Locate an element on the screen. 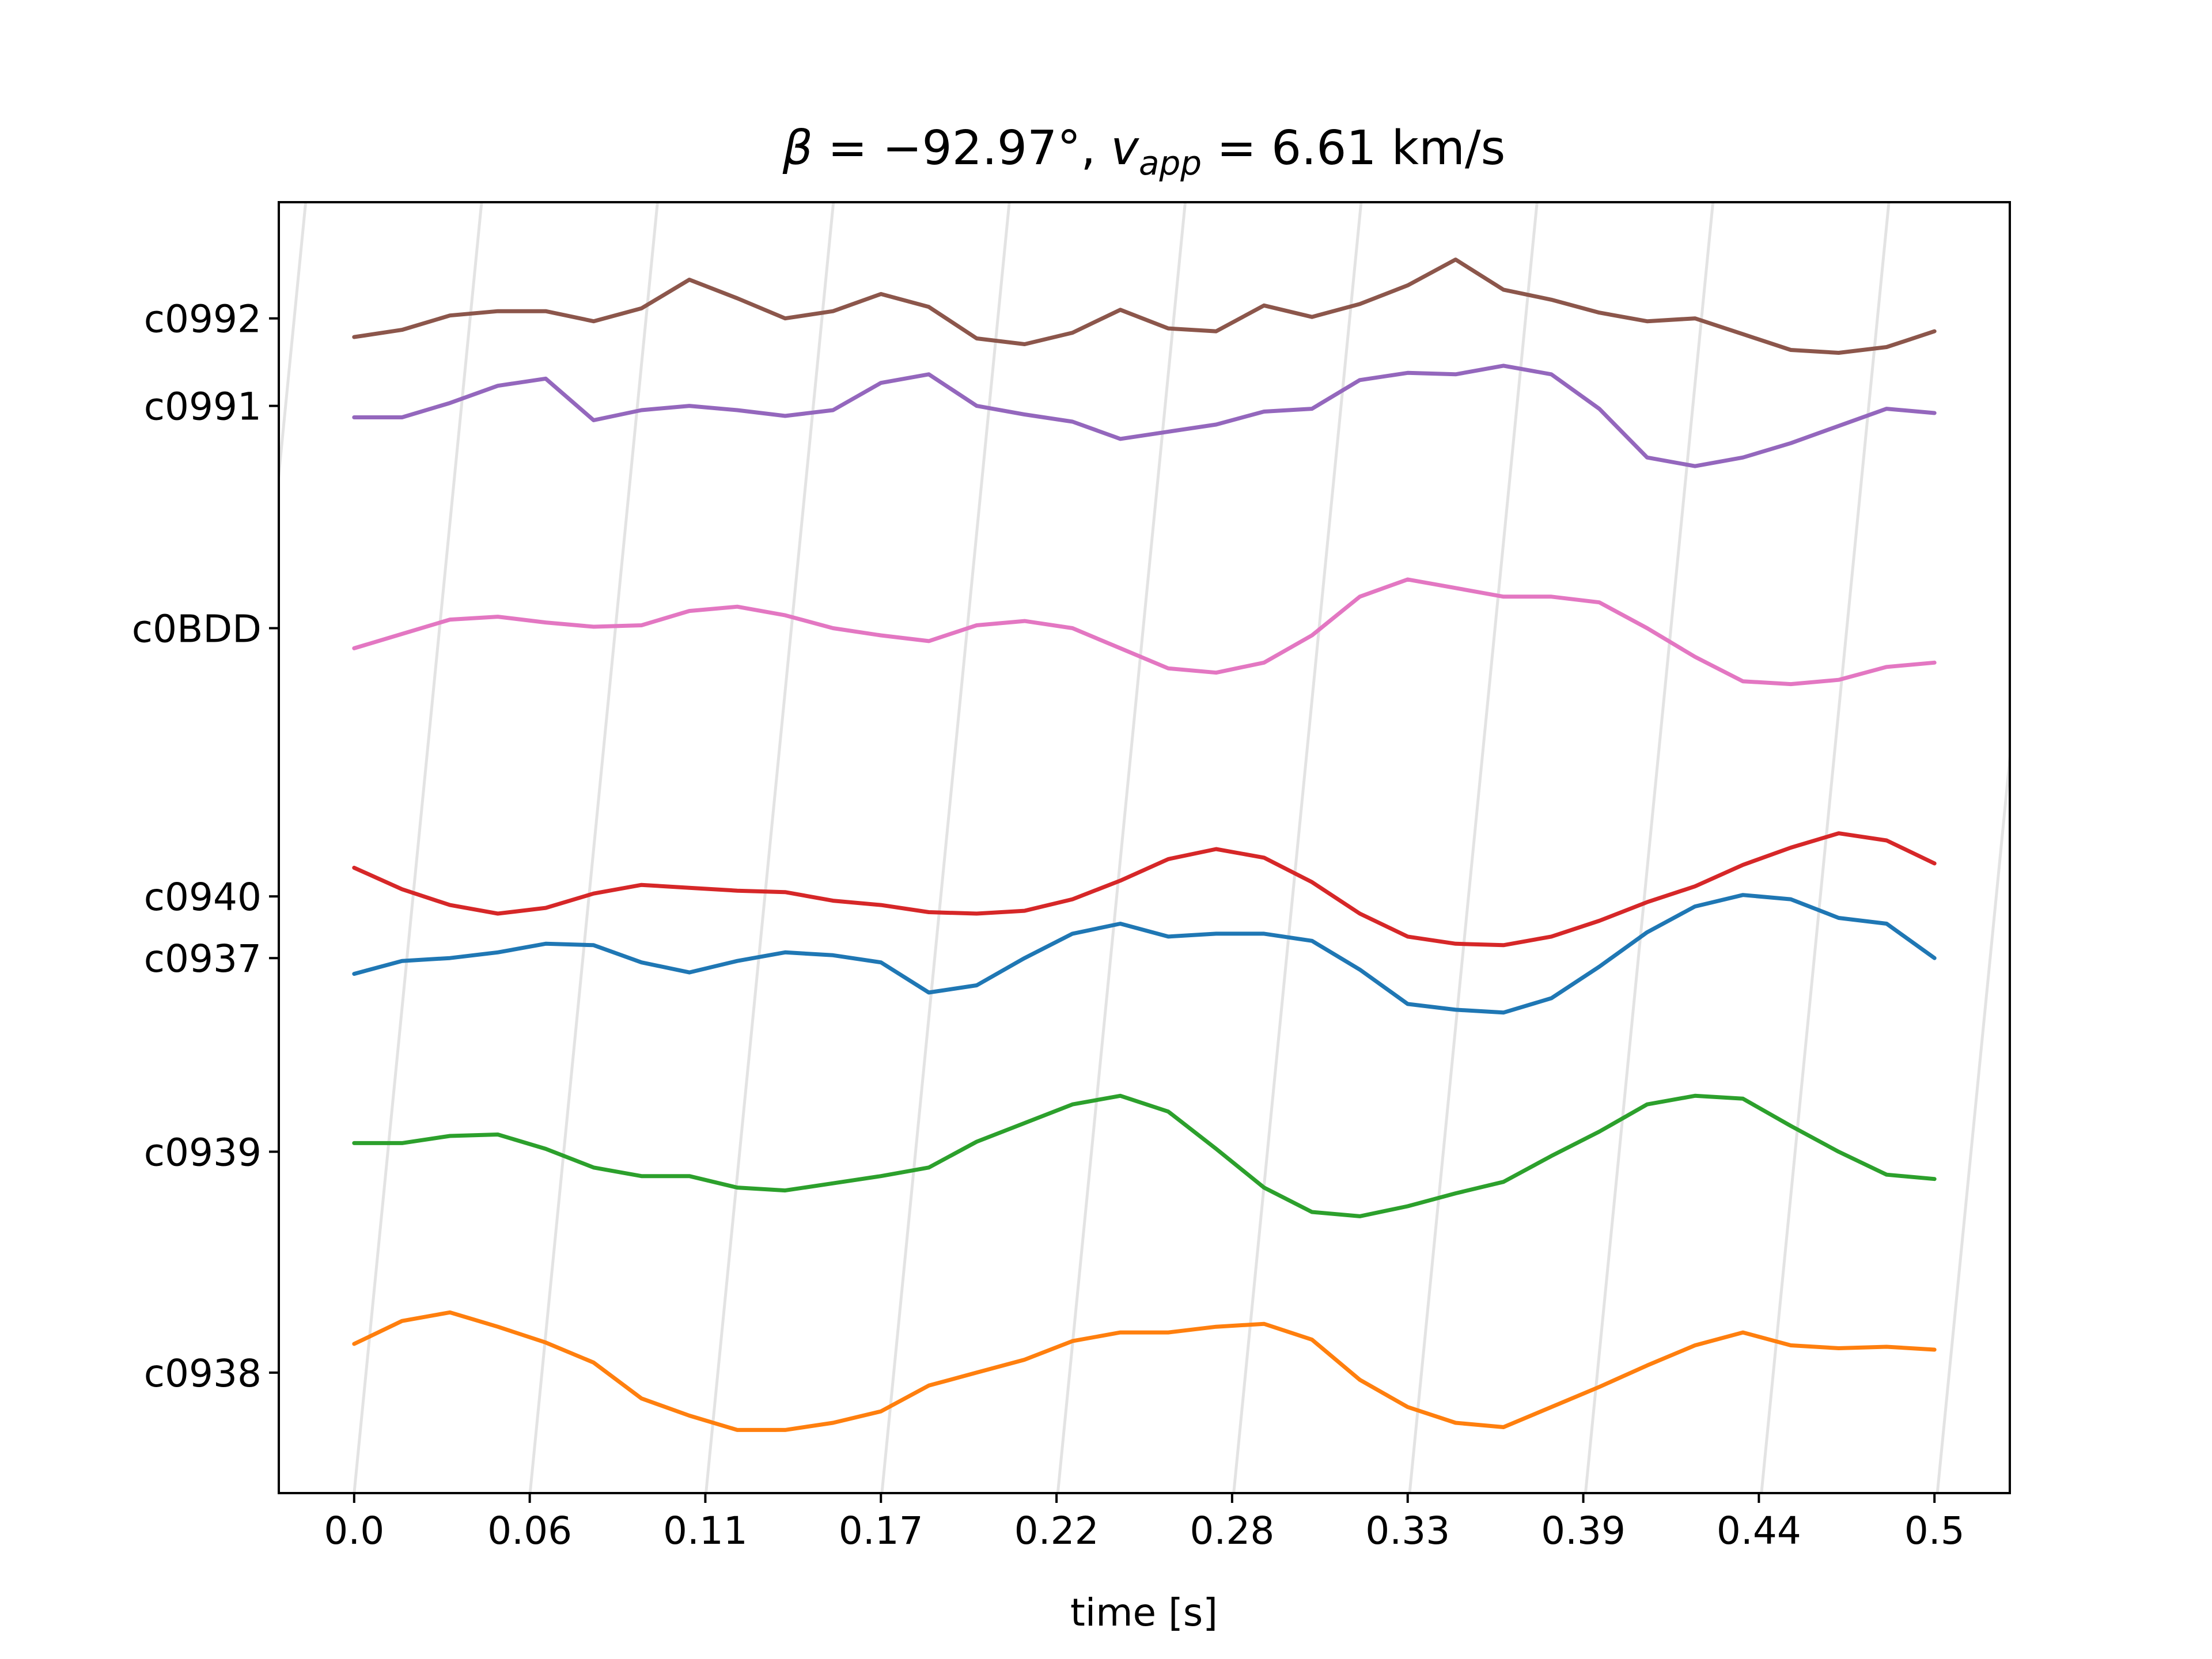 The height and width of the screenshot is (1659, 2212). y-tick-label: c0992 is located at coordinates (203, 319).